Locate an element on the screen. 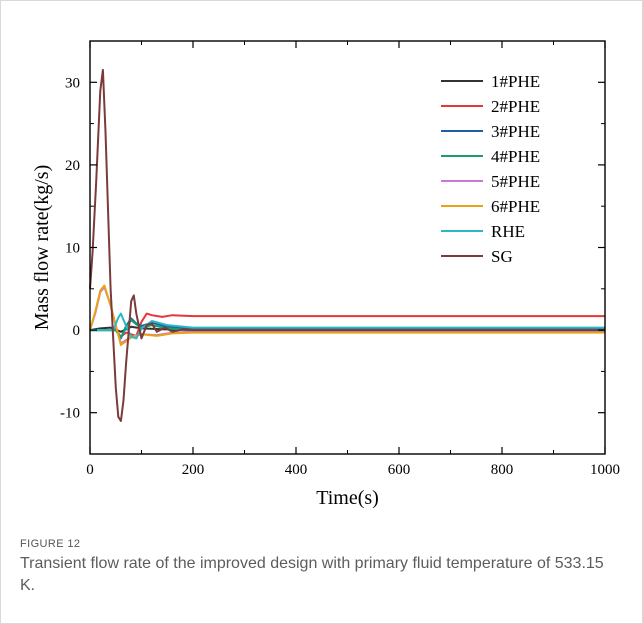 The image size is (643, 624). legend-label-5phe: 5#PHE is located at coordinates (515, 181).